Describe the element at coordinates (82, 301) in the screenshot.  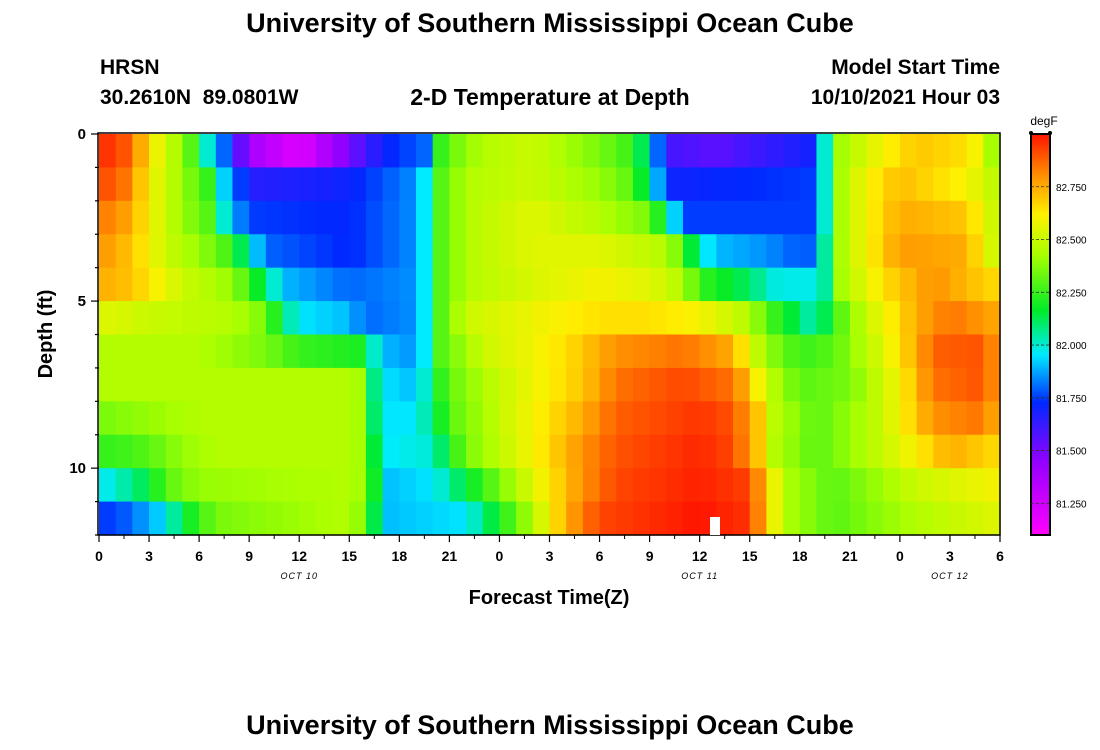
I see `y-tick-label: 5` at that location.